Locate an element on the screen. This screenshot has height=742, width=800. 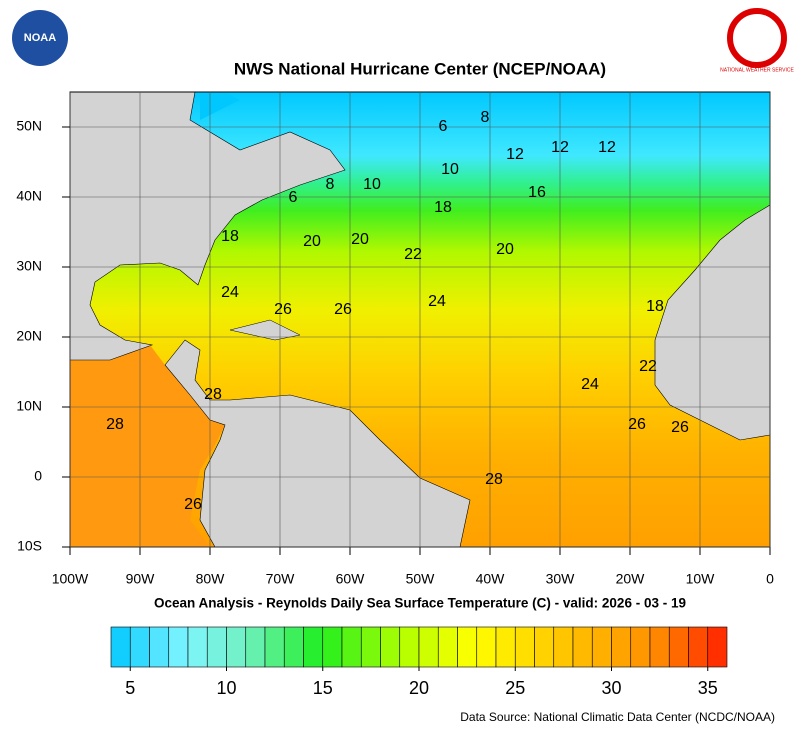
lon-label: 10W is located at coordinates (701, 579).